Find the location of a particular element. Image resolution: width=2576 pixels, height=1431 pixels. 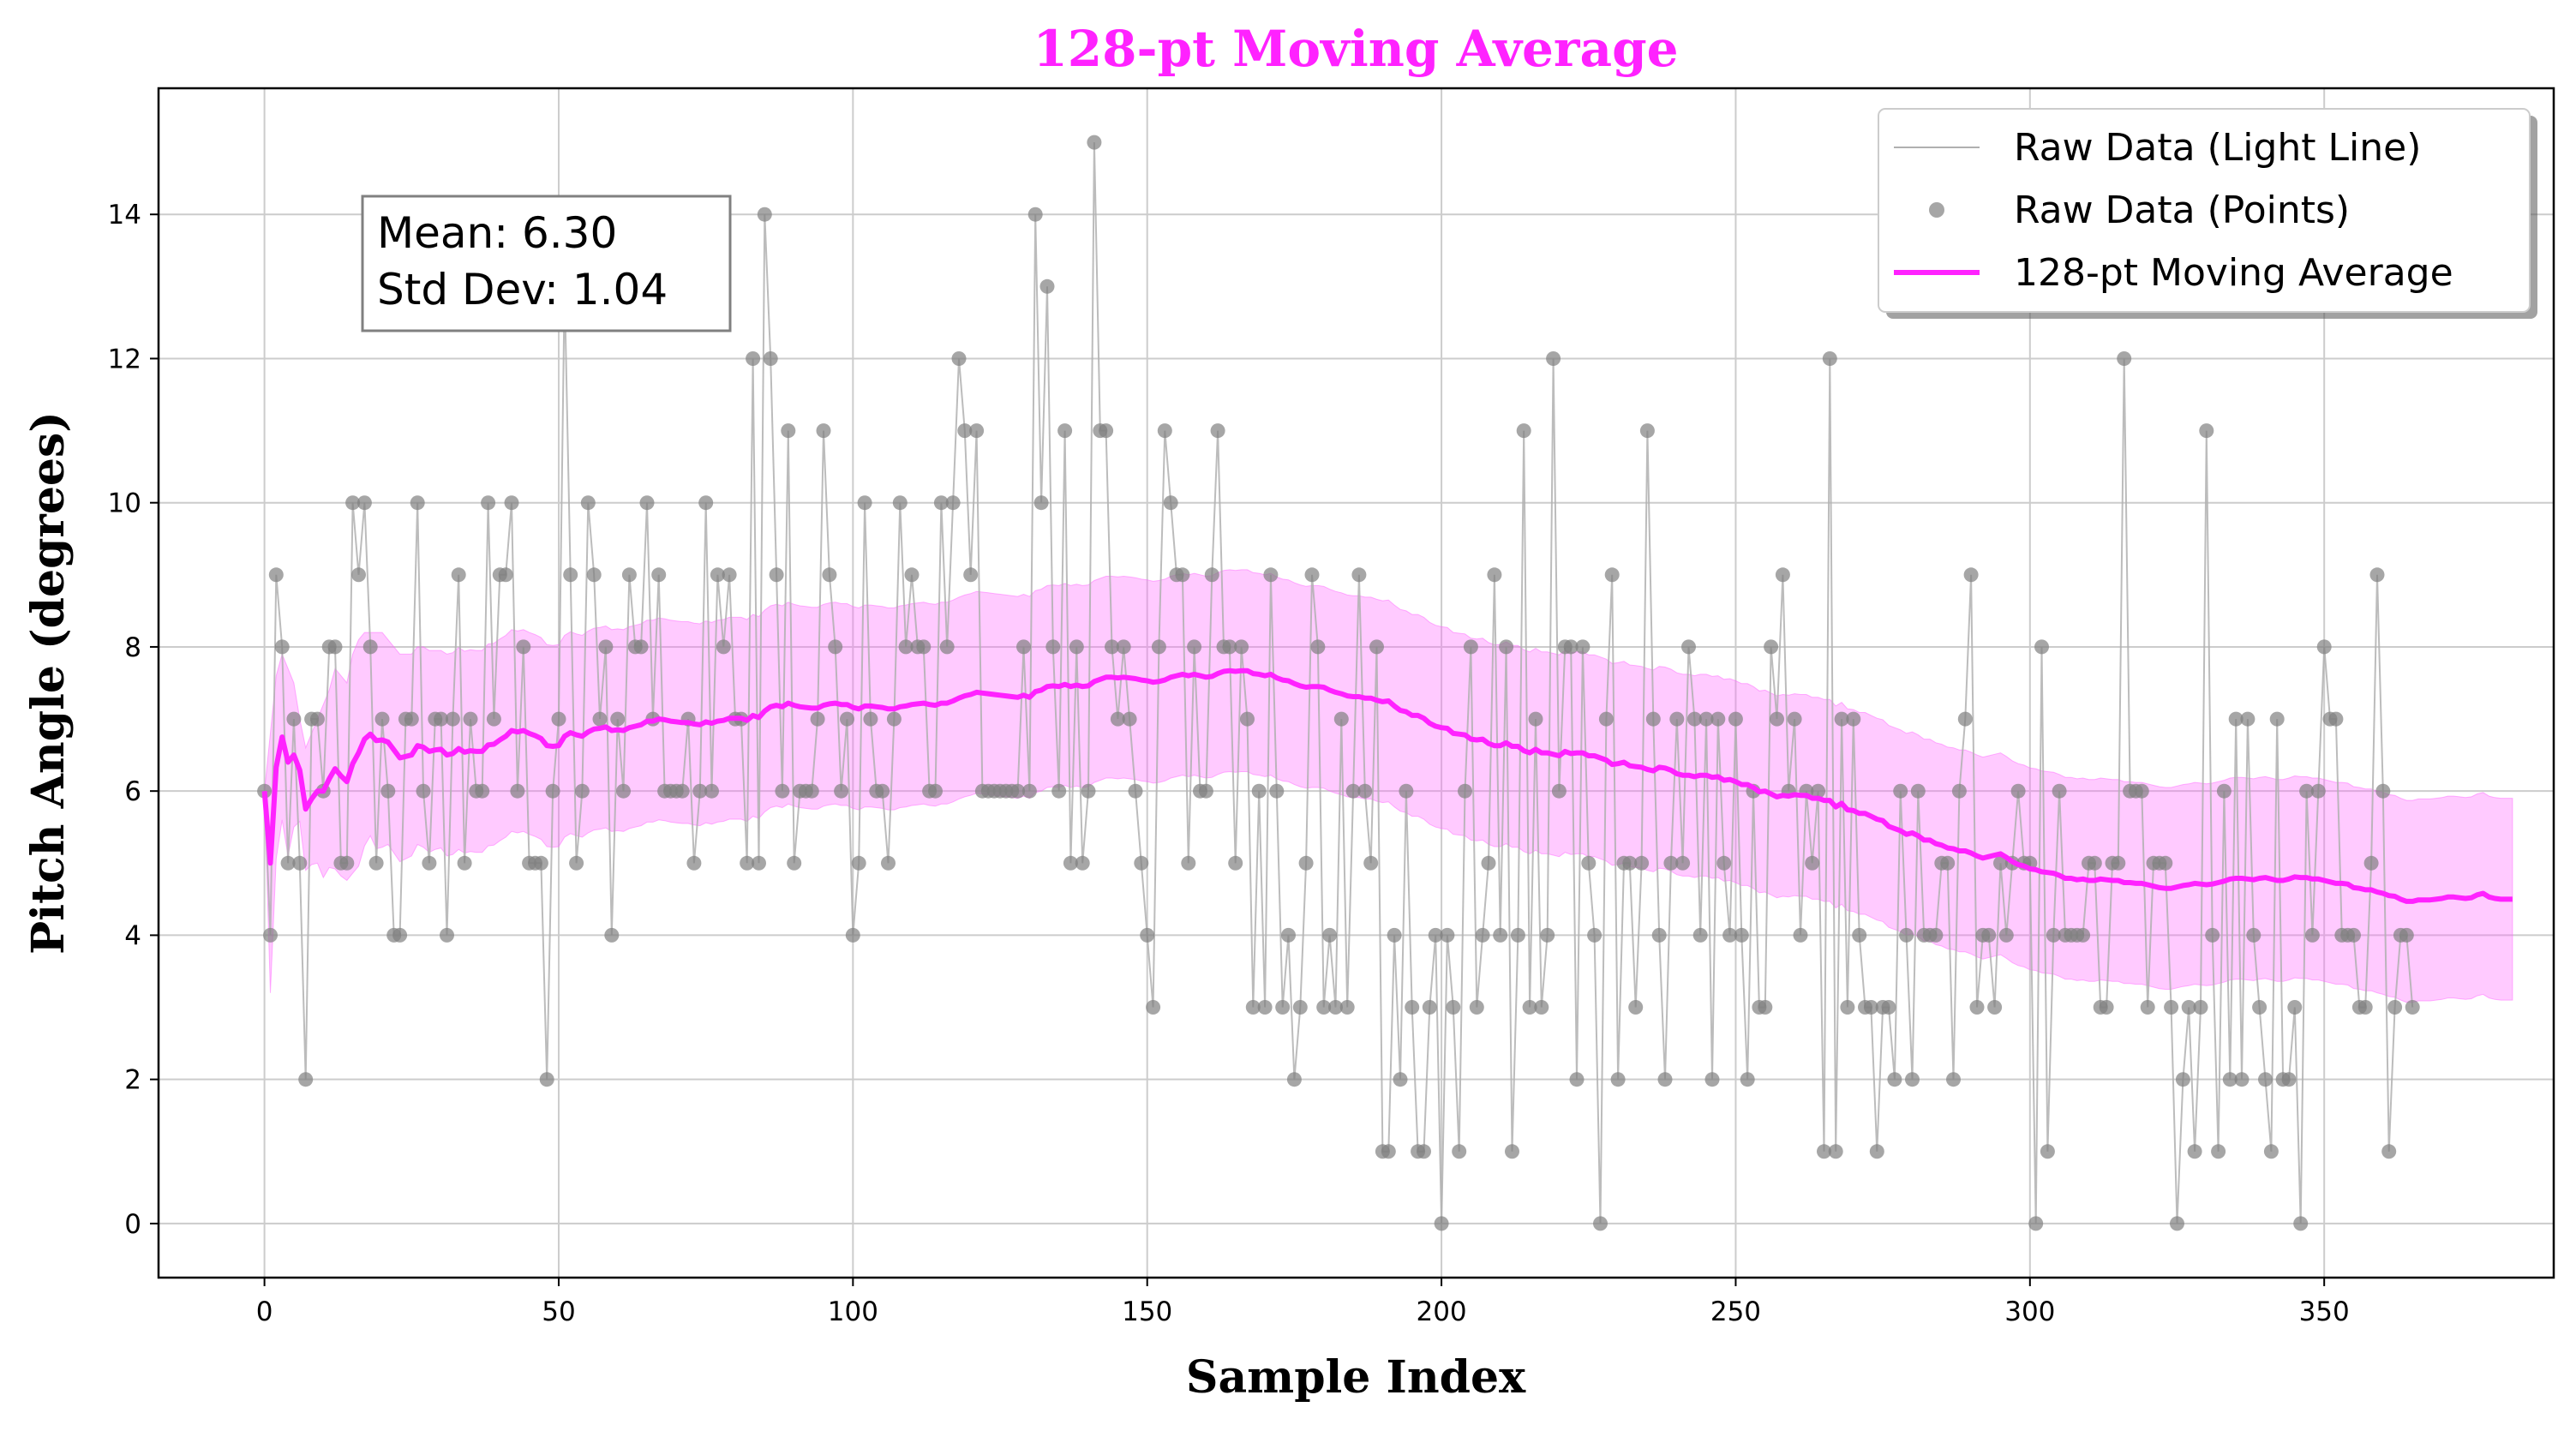

legend-label-moving-average: 128-pt Moving Average is located at coordinates (2233, 273).